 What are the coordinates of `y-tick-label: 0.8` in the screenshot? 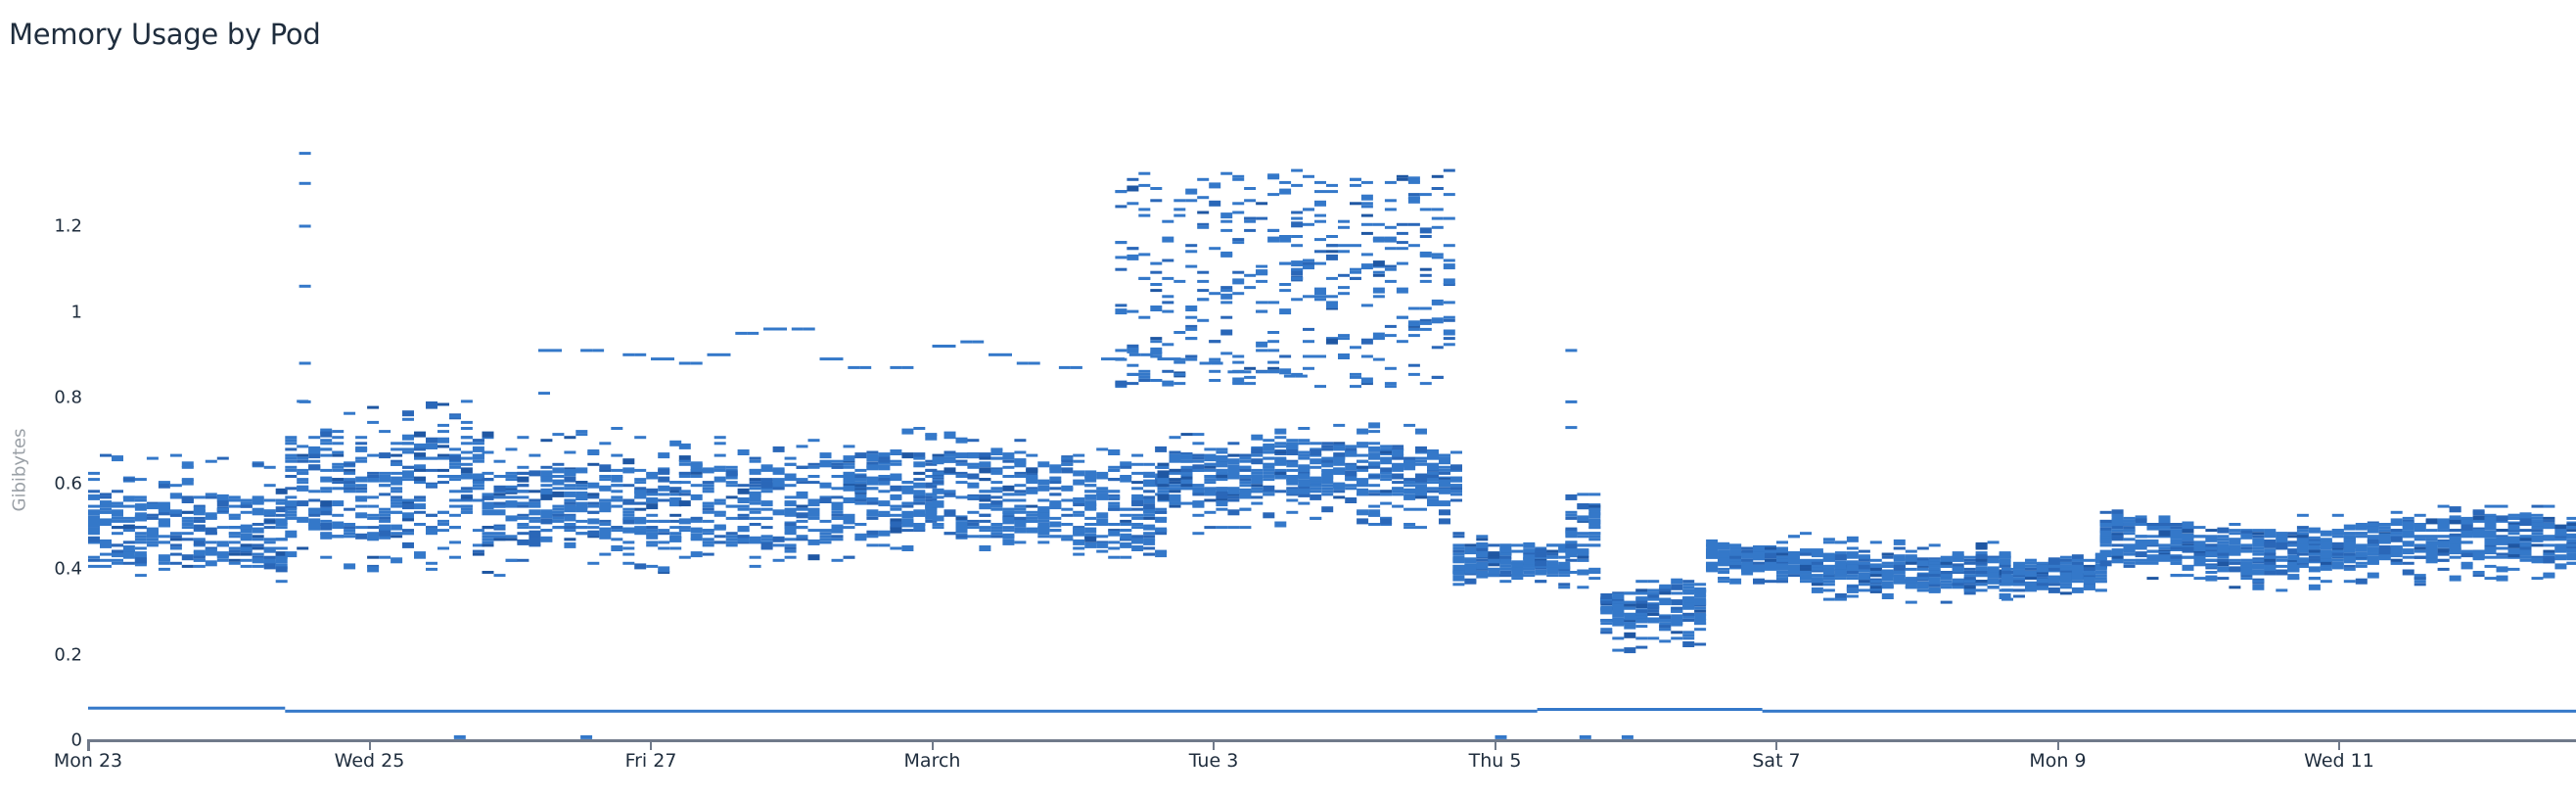 It's located at (68, 397).